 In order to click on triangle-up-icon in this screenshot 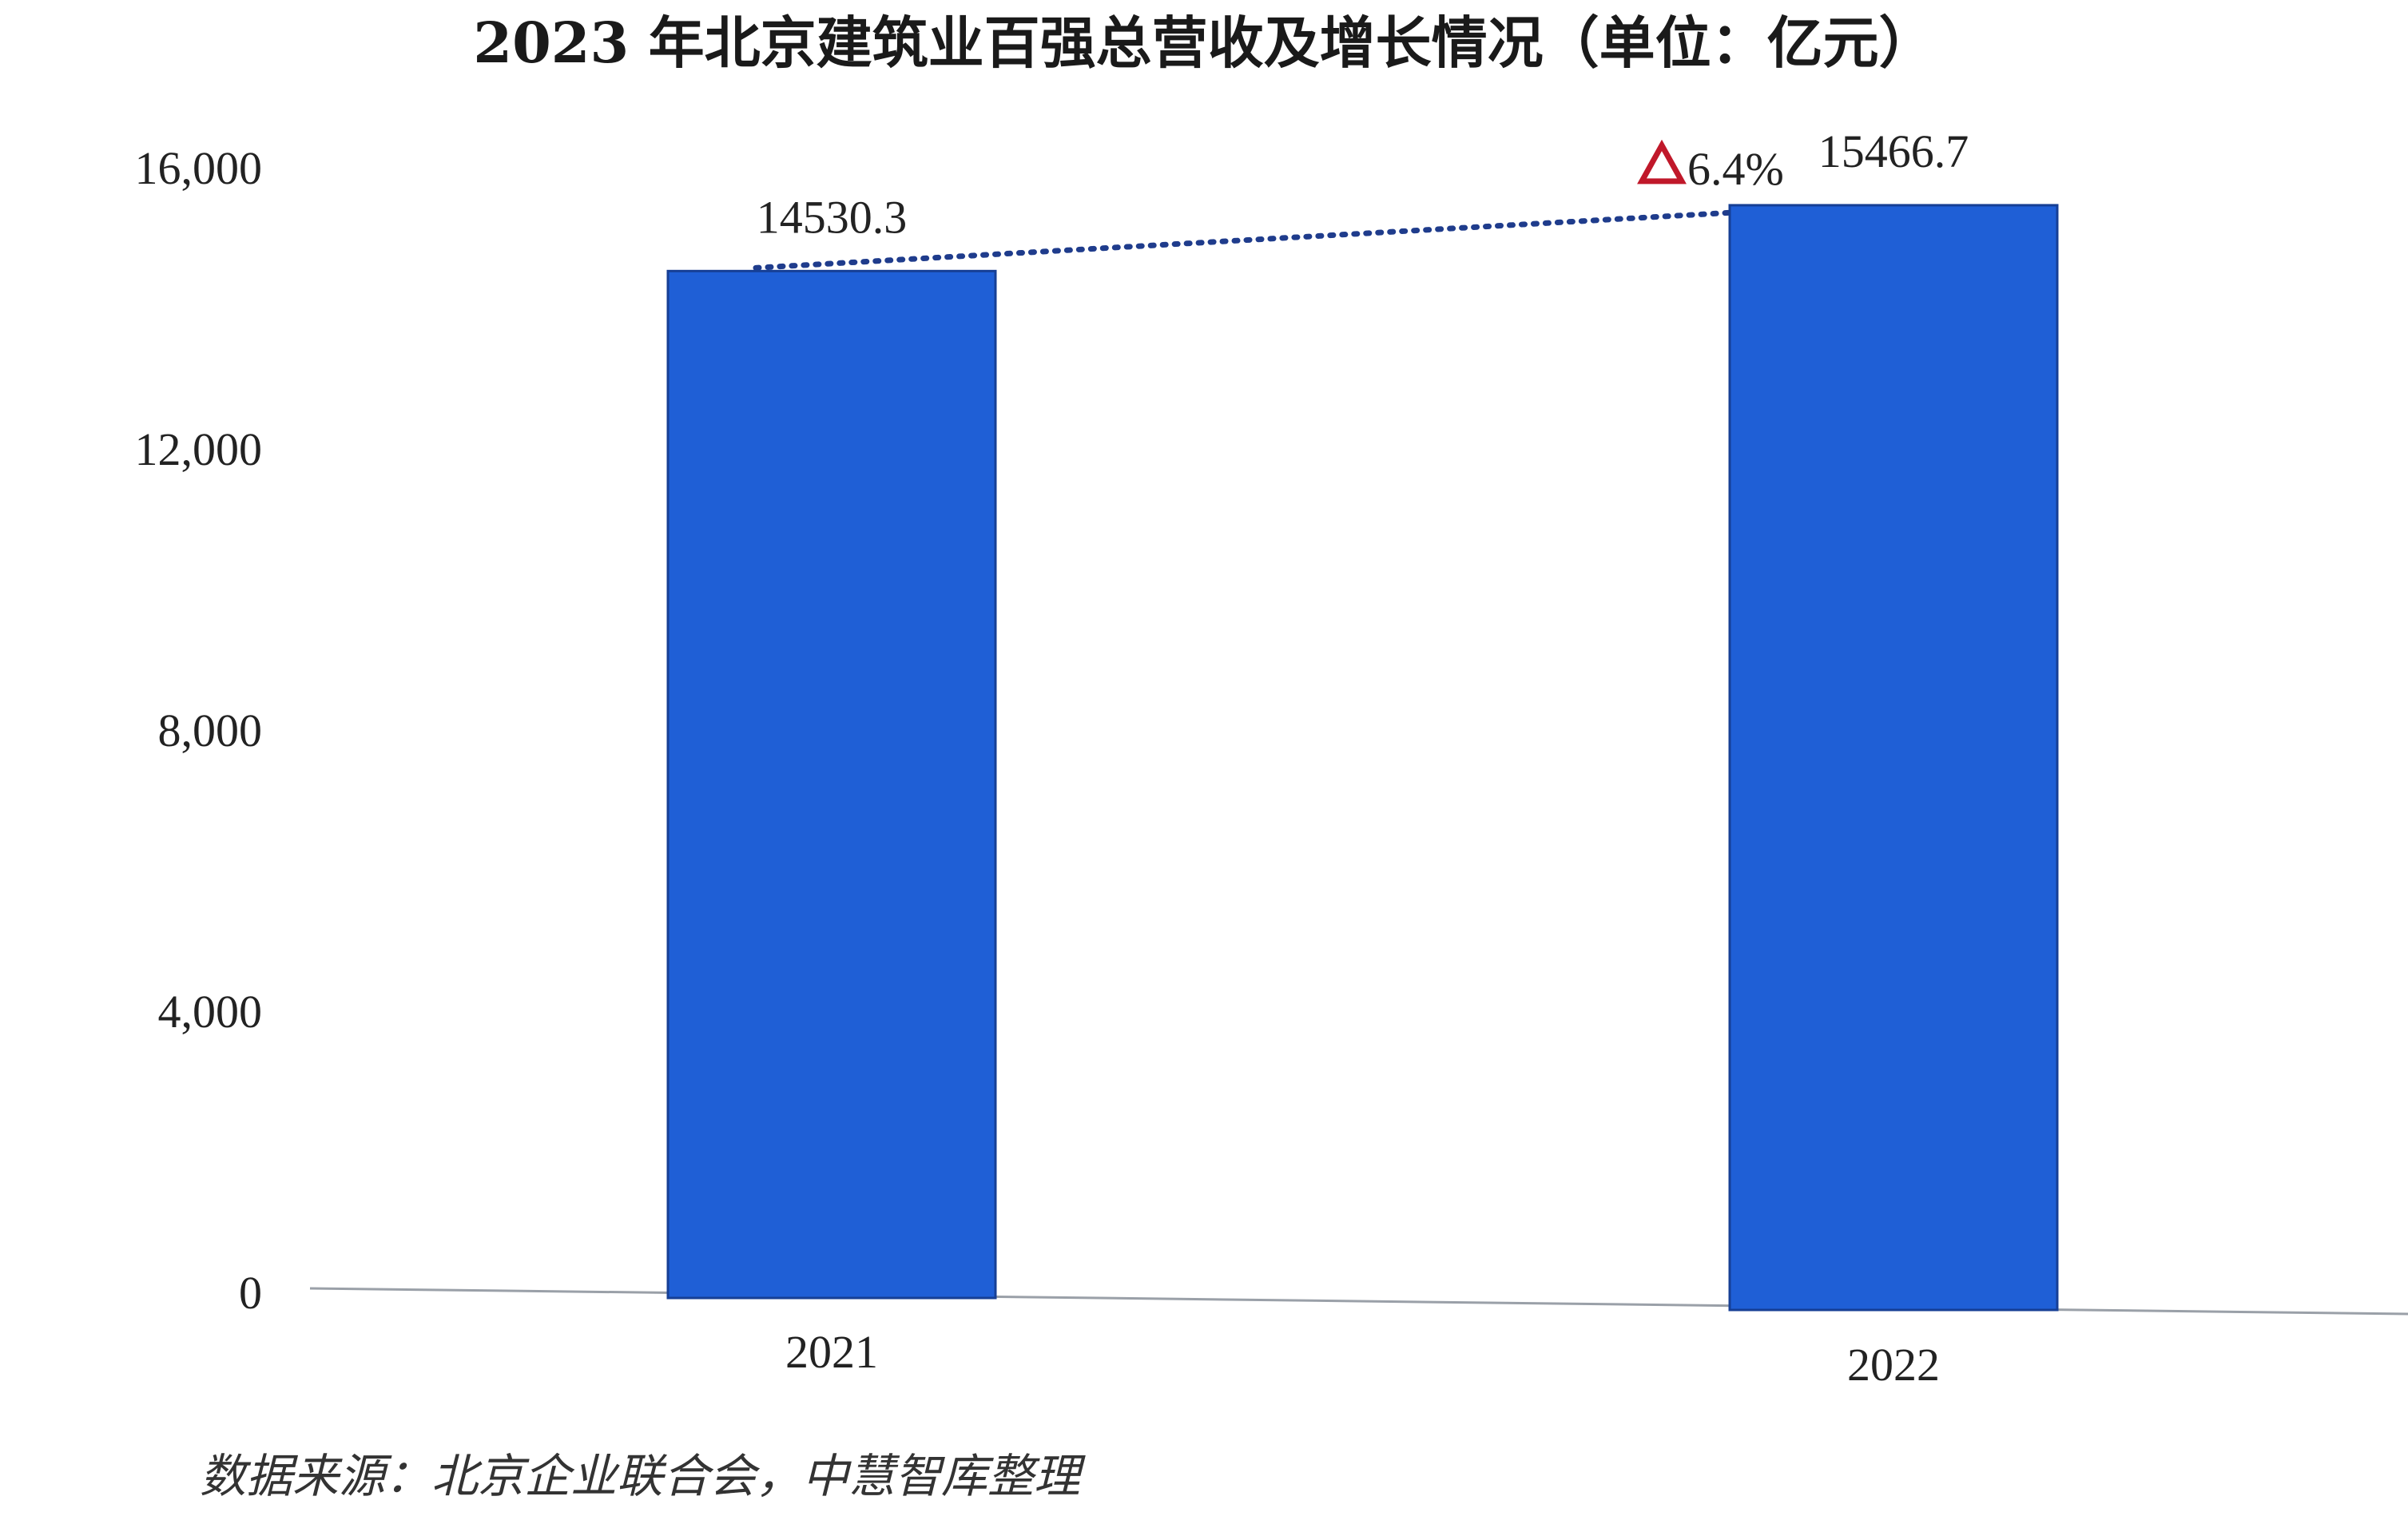, I will do `click(1662, 162)`.